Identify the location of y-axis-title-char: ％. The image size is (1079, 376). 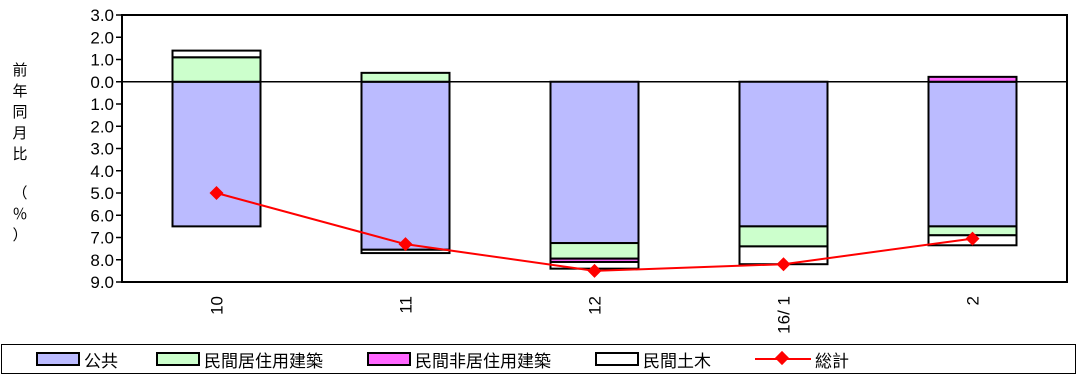
(20, 214).